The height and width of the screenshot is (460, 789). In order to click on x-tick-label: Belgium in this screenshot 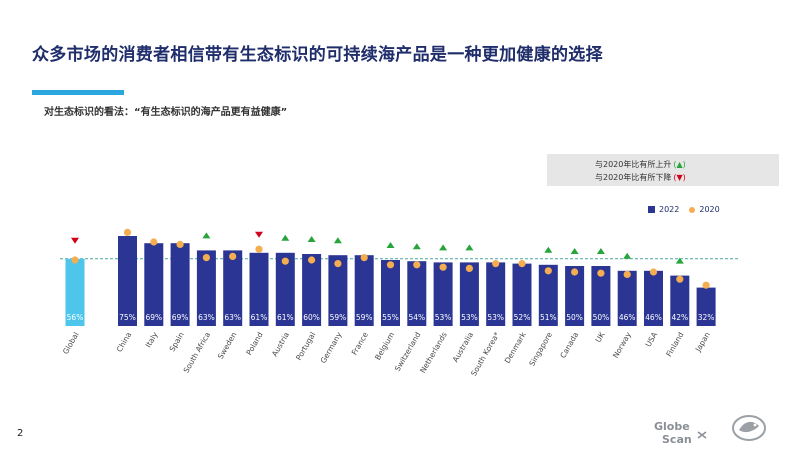, I will do `click(384, 346)`.